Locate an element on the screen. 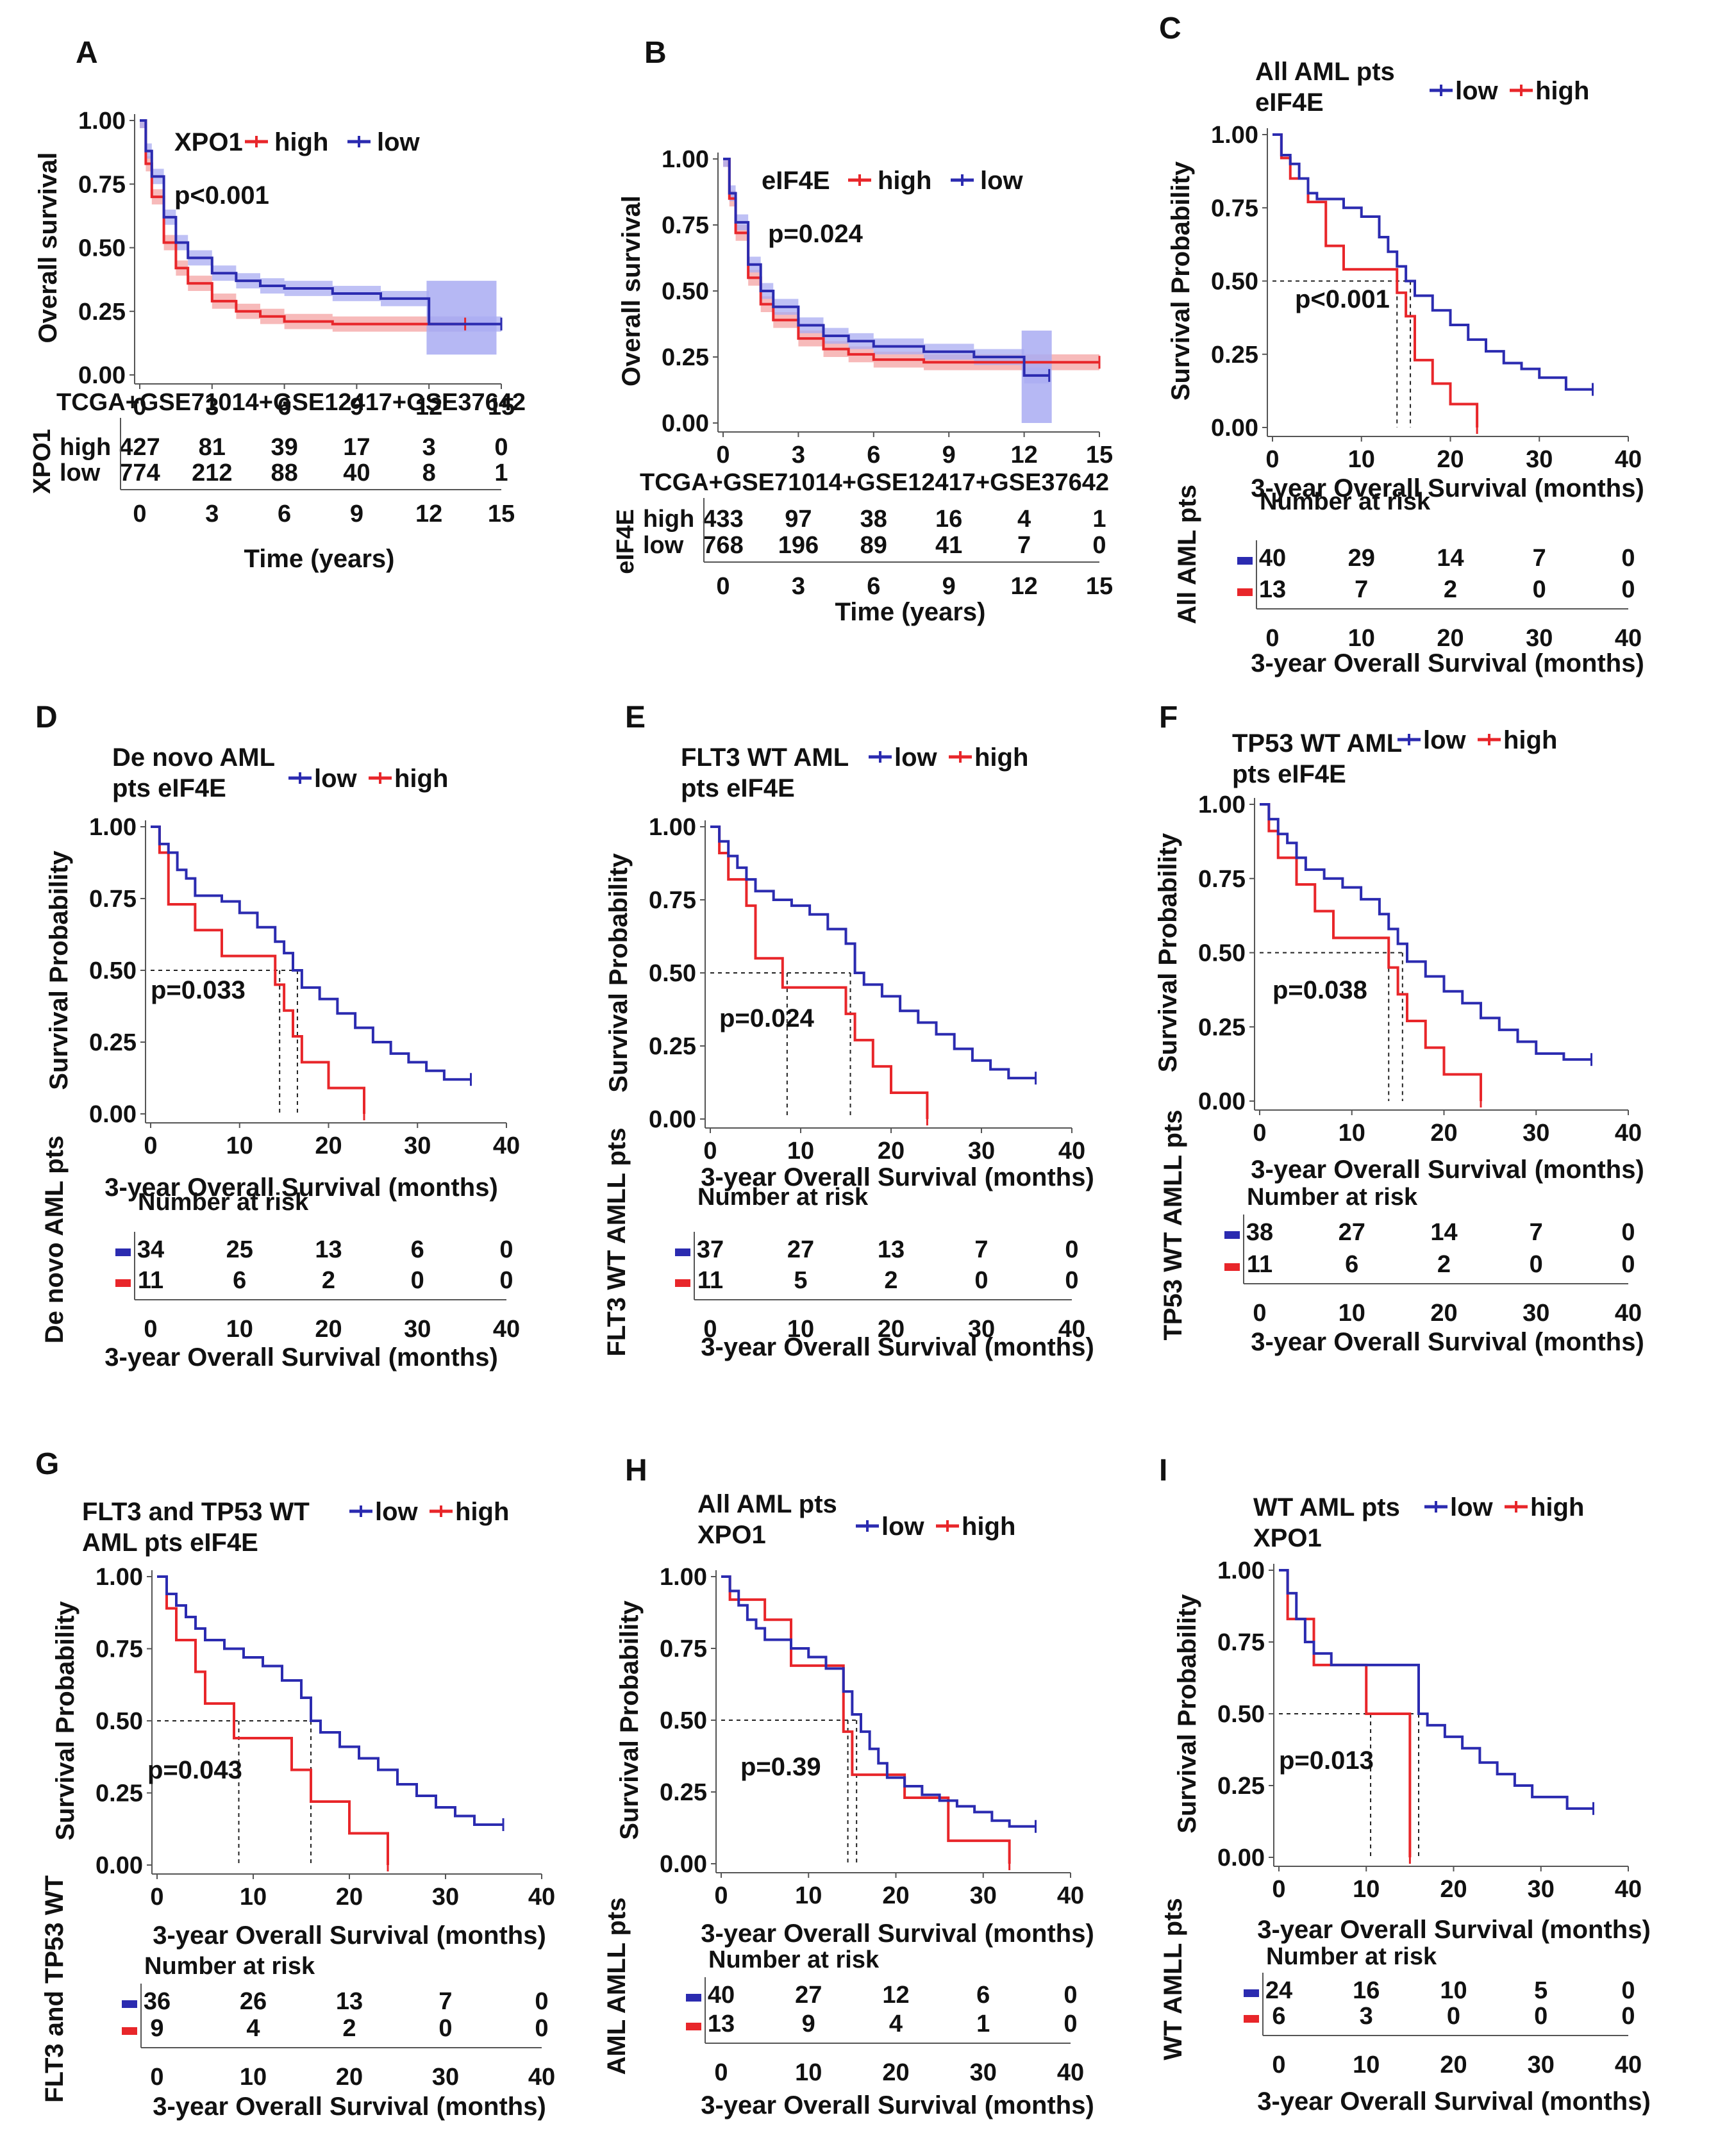 The width and height of the screenshot is (1727, 2156). panel-g-ytick-label: 0.50 is located at coordinates (119, 1722).